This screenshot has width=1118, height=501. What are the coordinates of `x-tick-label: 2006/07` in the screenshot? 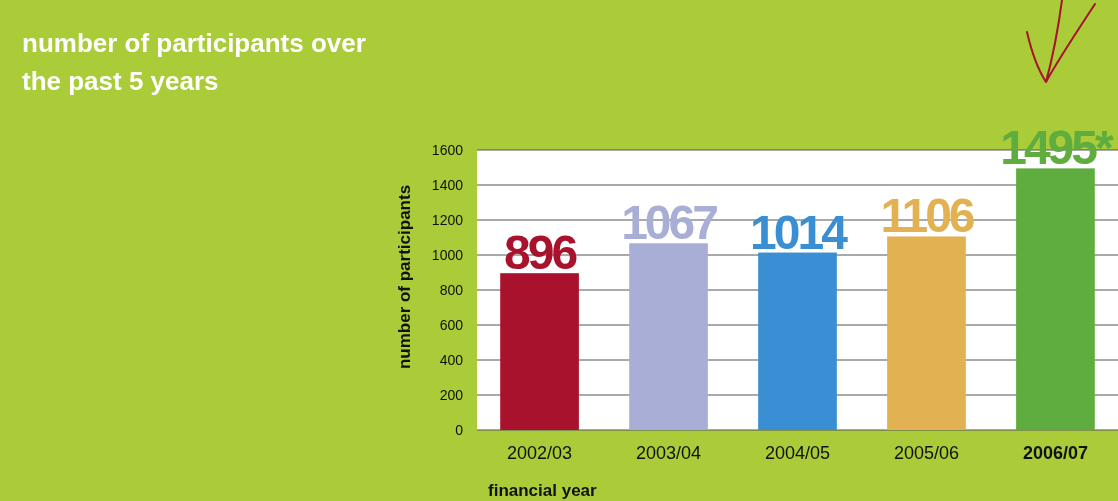 It's located at (1055, 452).